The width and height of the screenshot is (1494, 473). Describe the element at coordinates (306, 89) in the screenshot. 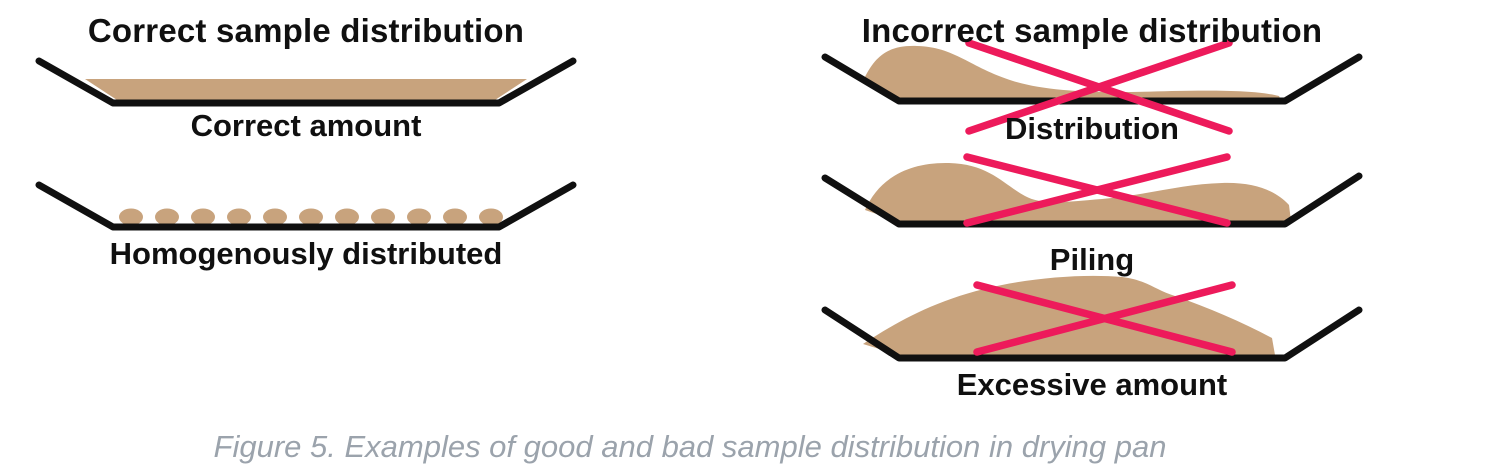

I see `flat-sample-fill` at that location.